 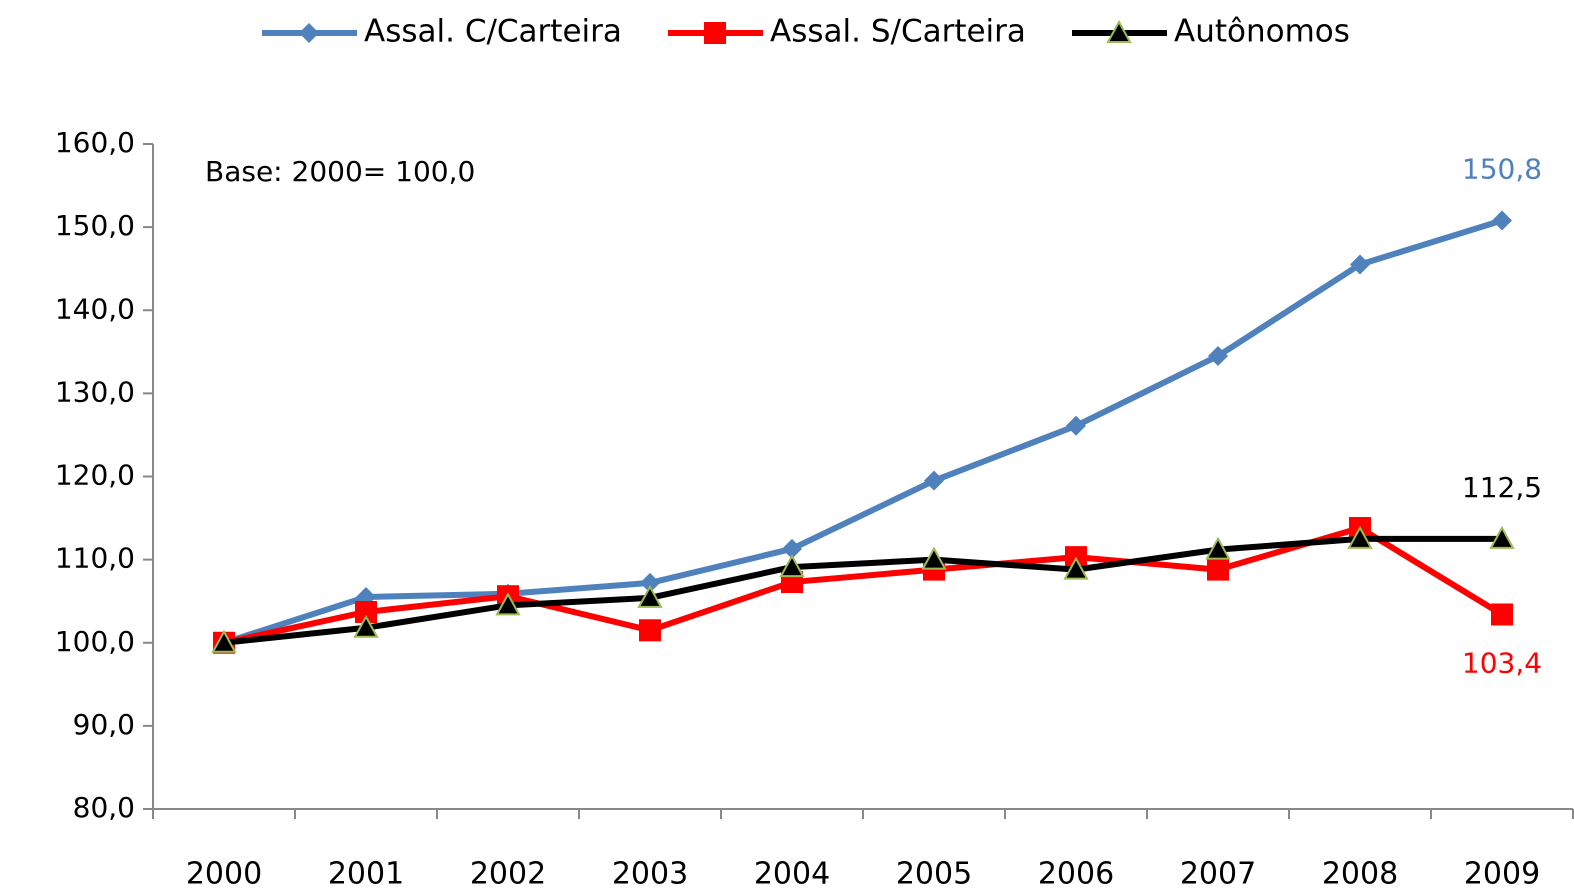 I want to click on y-tick-label: 100,0, so click(x=95, y=641).